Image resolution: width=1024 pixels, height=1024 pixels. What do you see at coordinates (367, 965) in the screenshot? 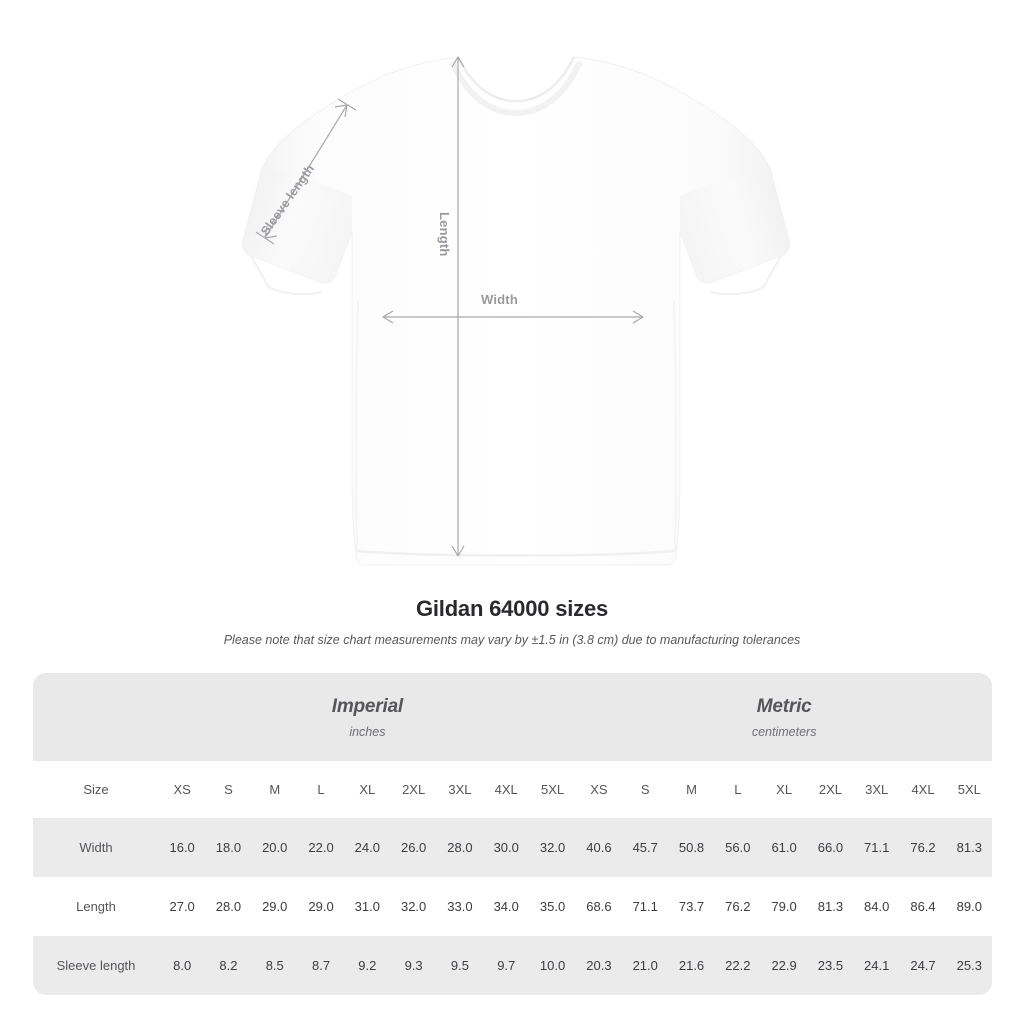
I see `measurement-cell: 9.2` at bounding box center [367, 965].